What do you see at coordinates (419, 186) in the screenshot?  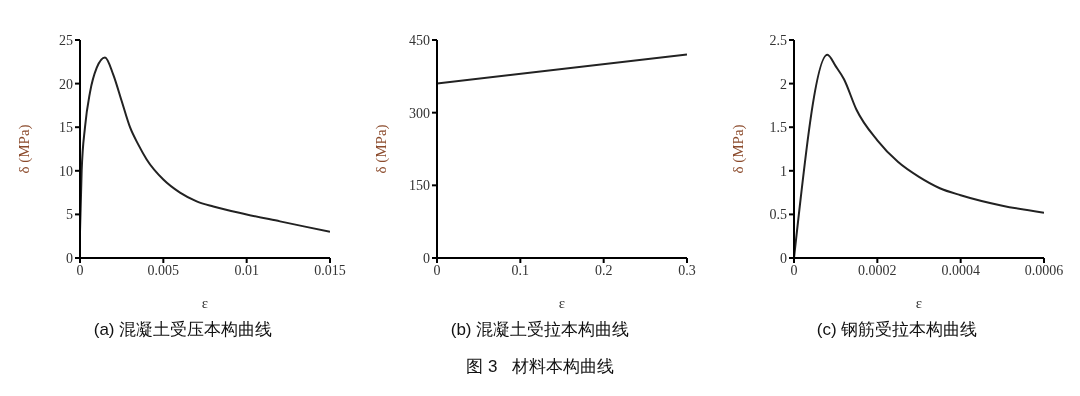 I see `y-tick-label: 150` at bounding box center [419, 186].